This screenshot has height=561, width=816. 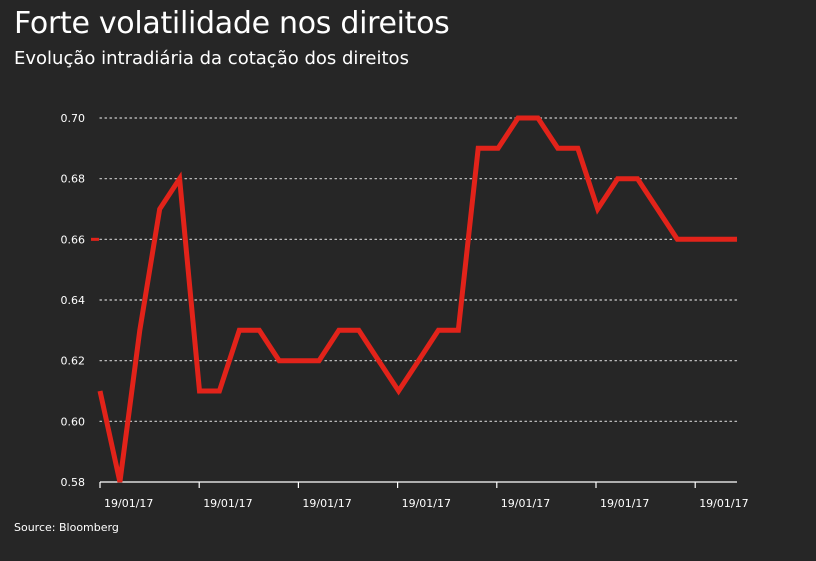 What do you see at coordinates (73, 300) in the screenshot?
I see `y-tick-label: 0.64` at bounding box center [73, 300].